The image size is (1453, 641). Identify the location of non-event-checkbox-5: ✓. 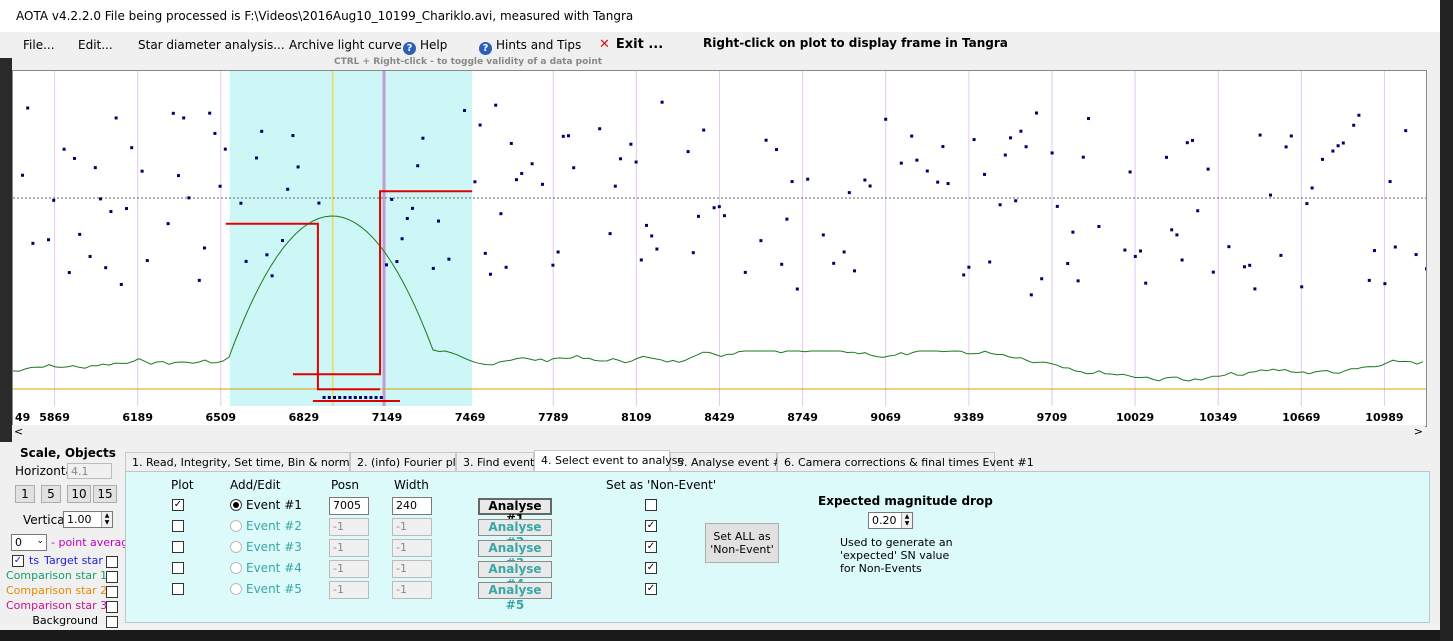
(651, 589).